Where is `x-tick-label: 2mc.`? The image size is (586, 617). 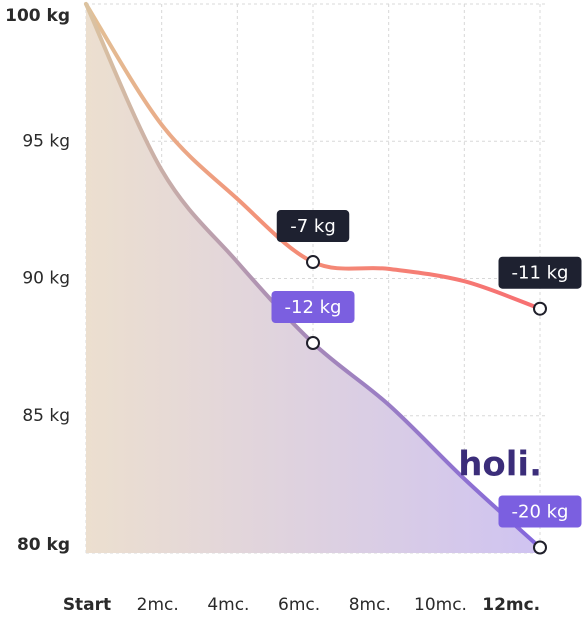 x-tick-label: 2mc. is located at coordinates (158, 605).